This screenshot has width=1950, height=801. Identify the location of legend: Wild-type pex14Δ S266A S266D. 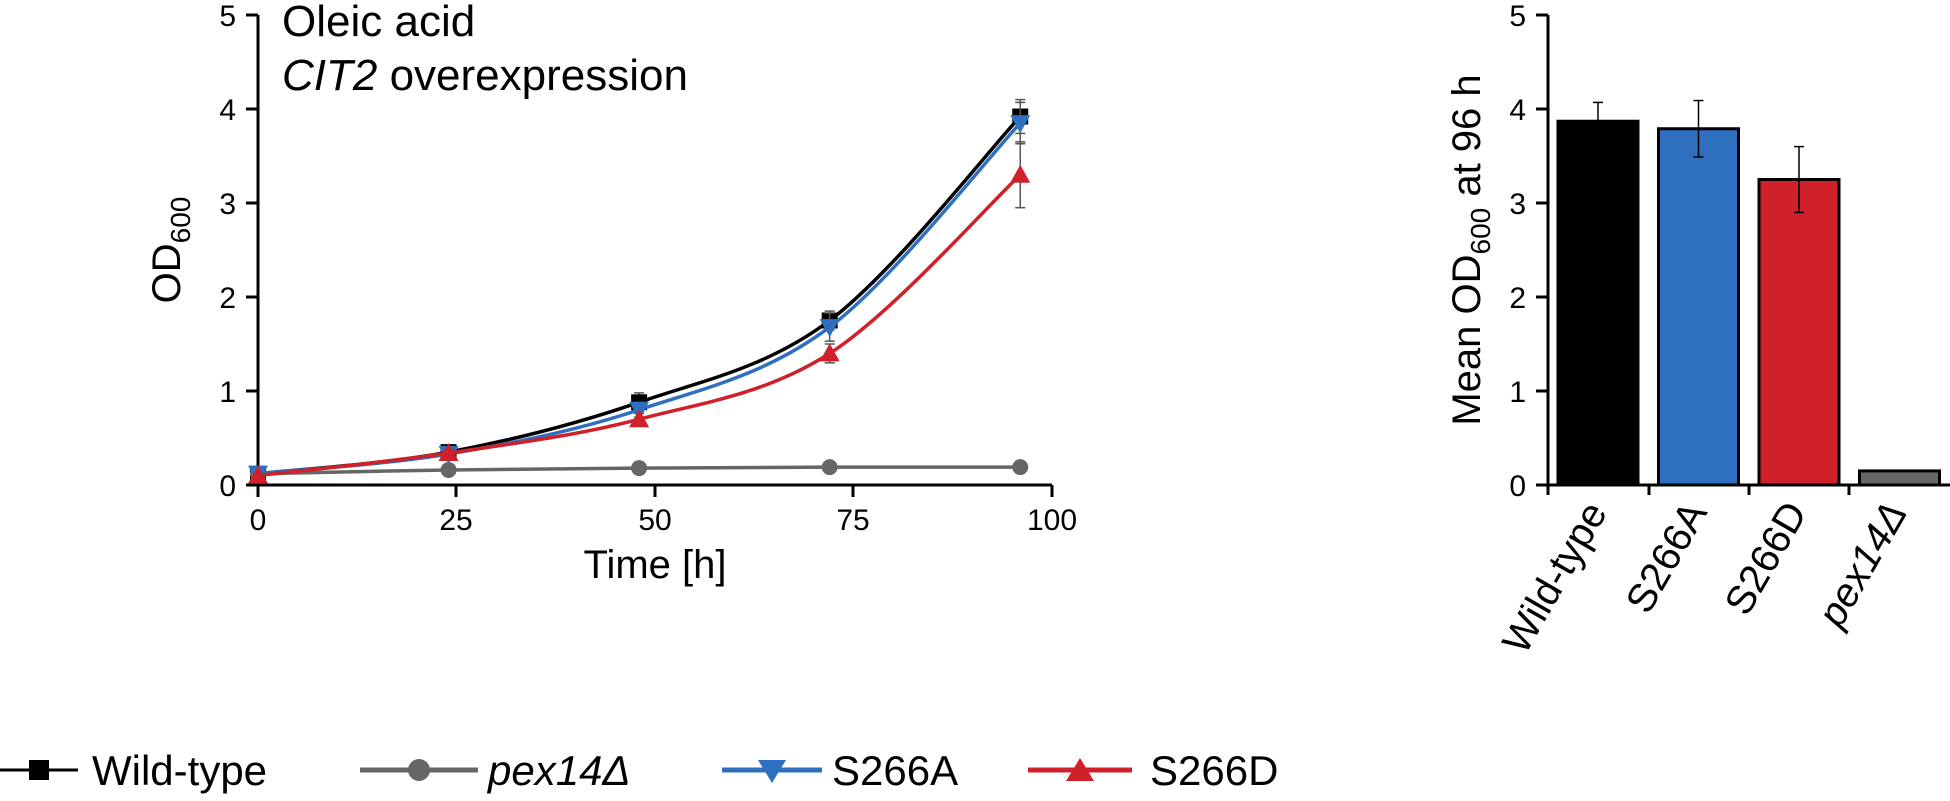
(639, 770).